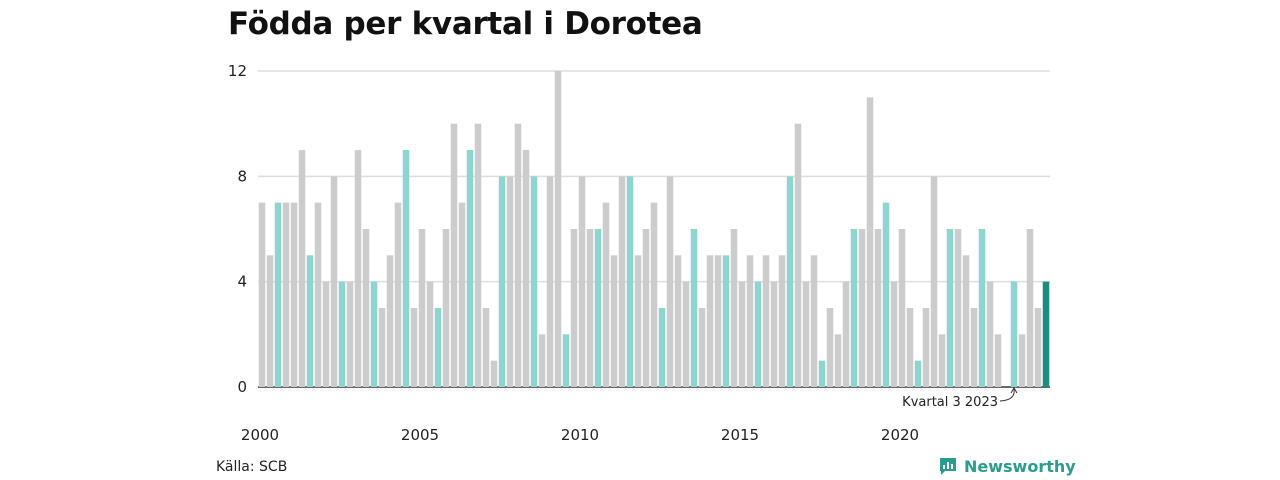 This screenshot has height=480, width=1280. What do you see at coordinates (1014, 390) in the screenshot?
I see `annotation-arrowhead` at bounding box center [1014, 390].